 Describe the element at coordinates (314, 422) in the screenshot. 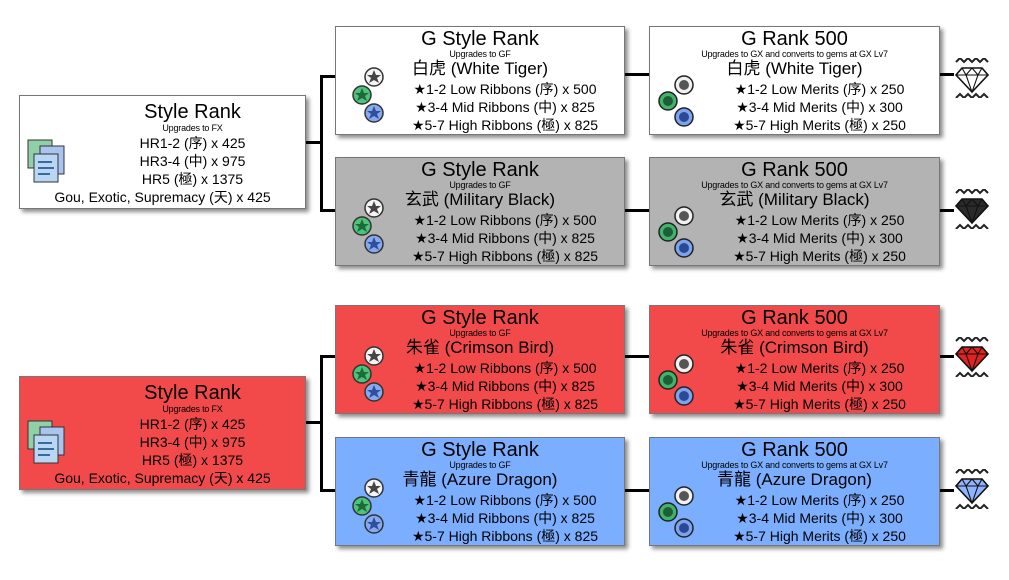

I see `connector-sr2-h` at that location.